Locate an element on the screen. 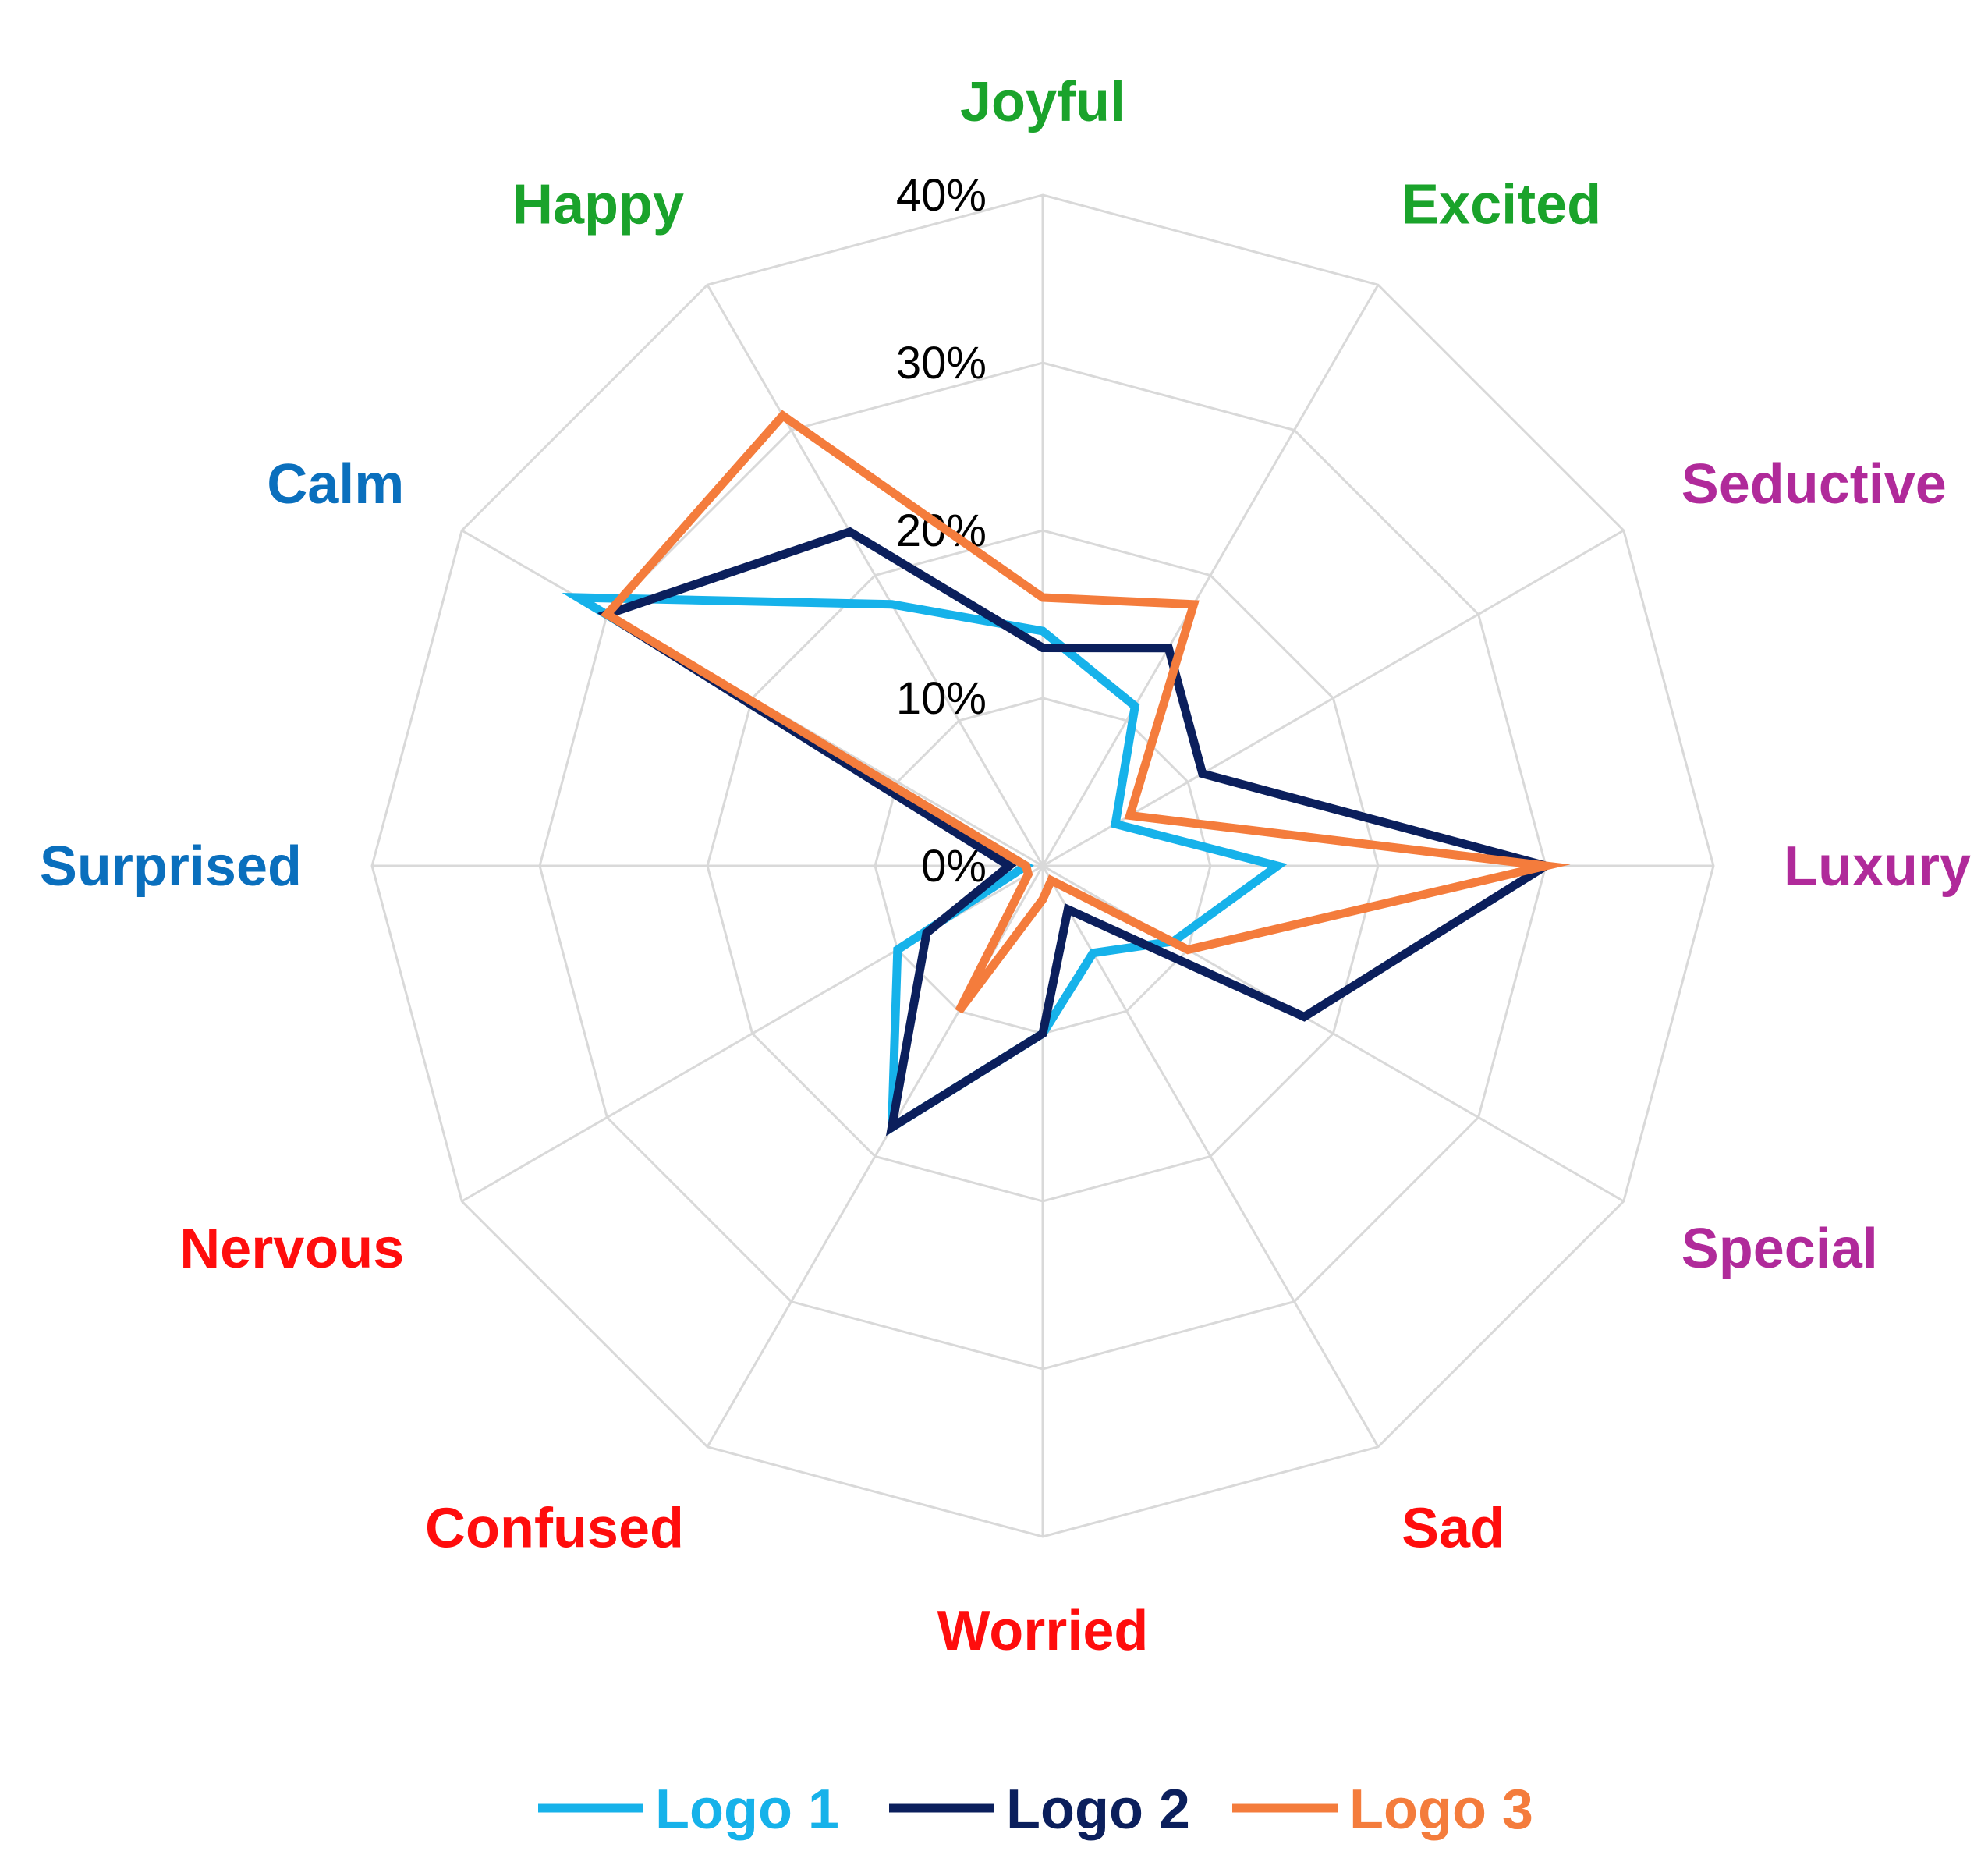 This screenshot has width=1988, height=1869. category-label-surprised: Surprised is located at coordinates (171, 866).